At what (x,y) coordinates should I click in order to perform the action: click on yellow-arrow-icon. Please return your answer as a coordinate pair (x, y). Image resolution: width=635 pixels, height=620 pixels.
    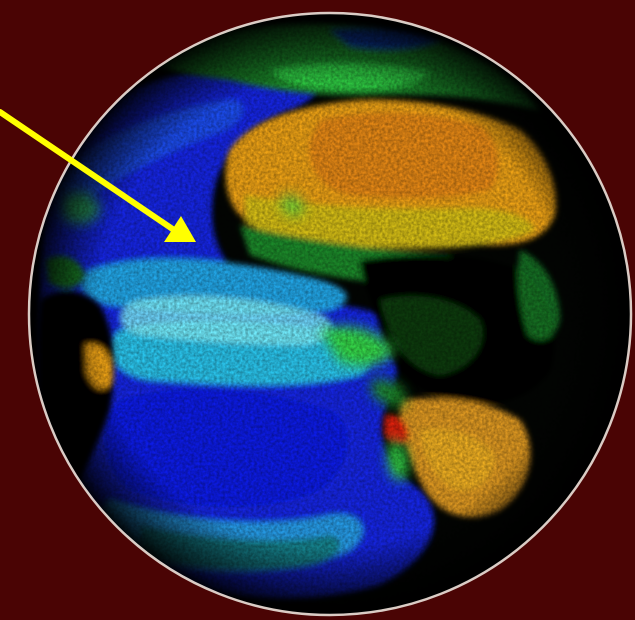
    Looking at the image, I should click on (98, 175).